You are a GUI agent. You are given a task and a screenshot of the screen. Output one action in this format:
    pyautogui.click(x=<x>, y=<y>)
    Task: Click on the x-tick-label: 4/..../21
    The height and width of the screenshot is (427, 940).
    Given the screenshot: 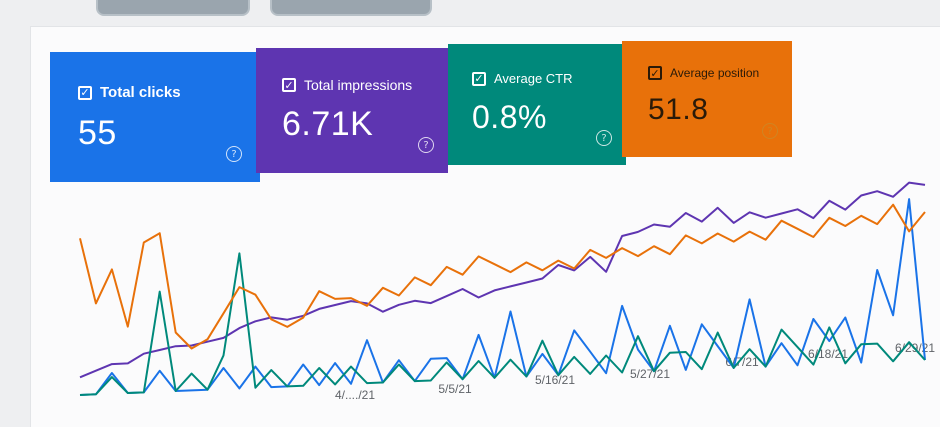 What is the action you would take?
    pyautogui.click(x=355, y=394)
    